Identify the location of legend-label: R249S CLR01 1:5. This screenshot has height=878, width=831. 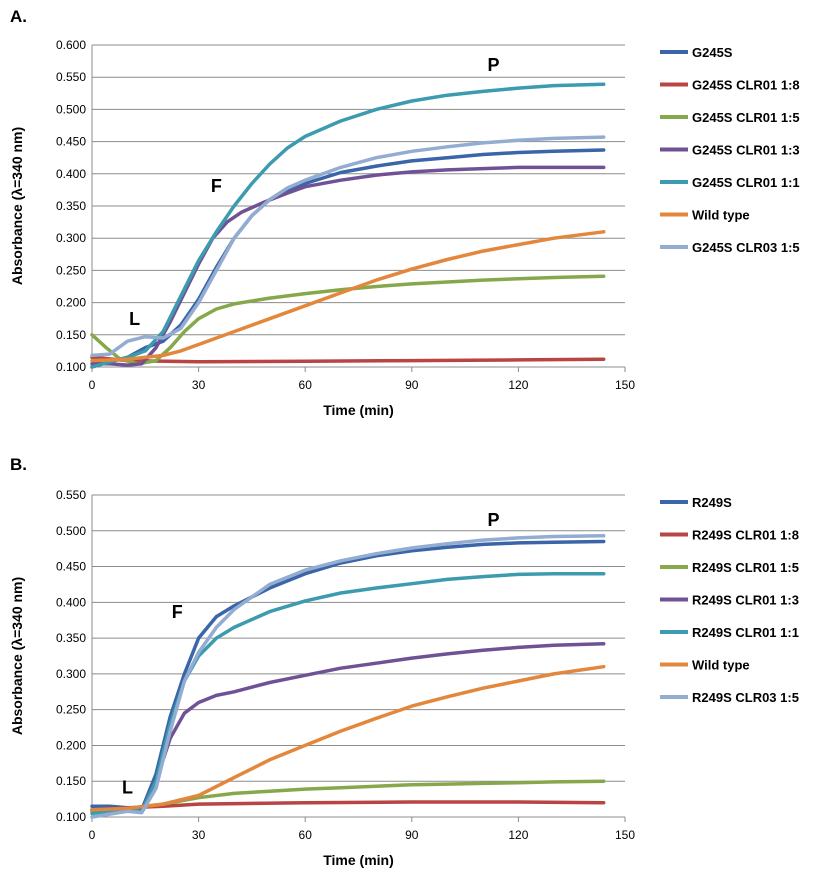
(745, 567).